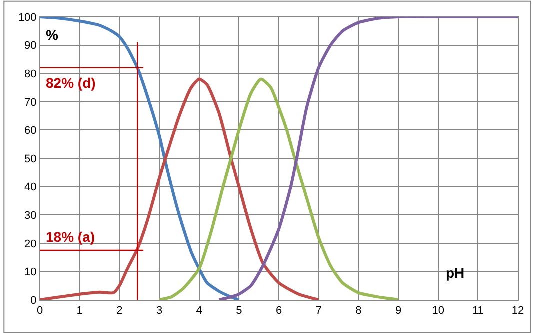 This screenshot has width=536, height=333. I want to click on x-tick-label: 7, so click(319, 311).